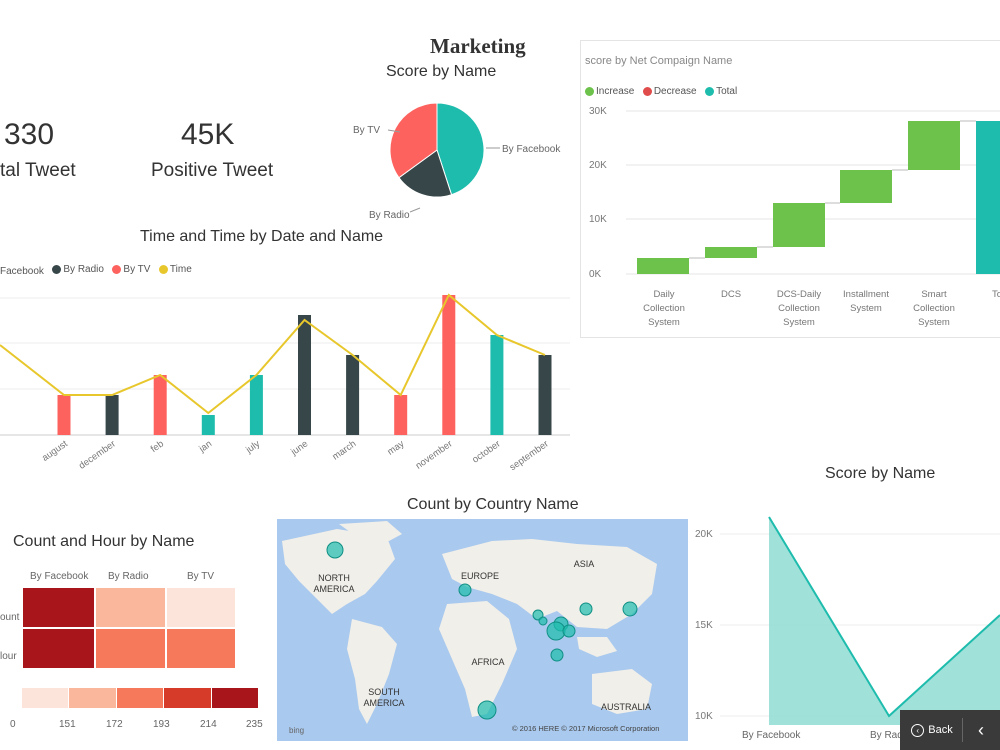 The image size is (1000, 750). What do you see at coordinates (252, 447) in the screenshot?
I see `x-tick: july` at bounding box center [252, 447].